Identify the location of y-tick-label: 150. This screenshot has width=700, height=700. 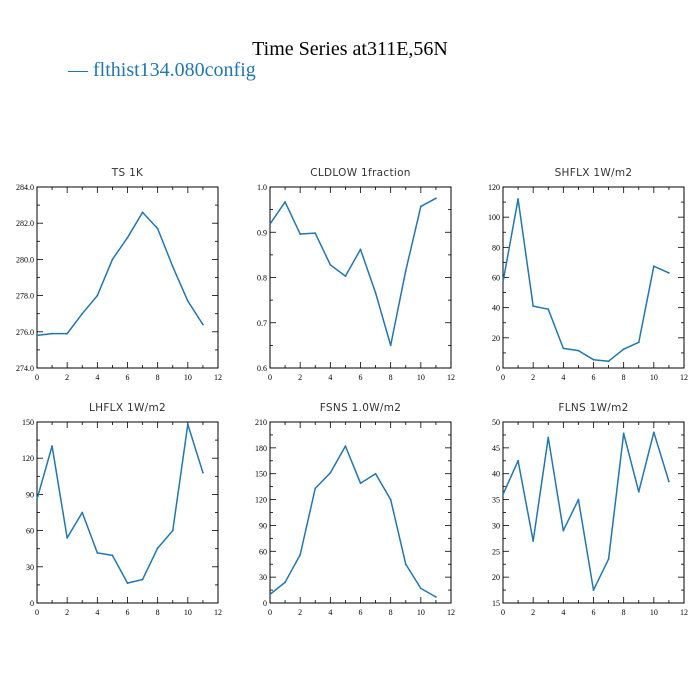
(261, 474).